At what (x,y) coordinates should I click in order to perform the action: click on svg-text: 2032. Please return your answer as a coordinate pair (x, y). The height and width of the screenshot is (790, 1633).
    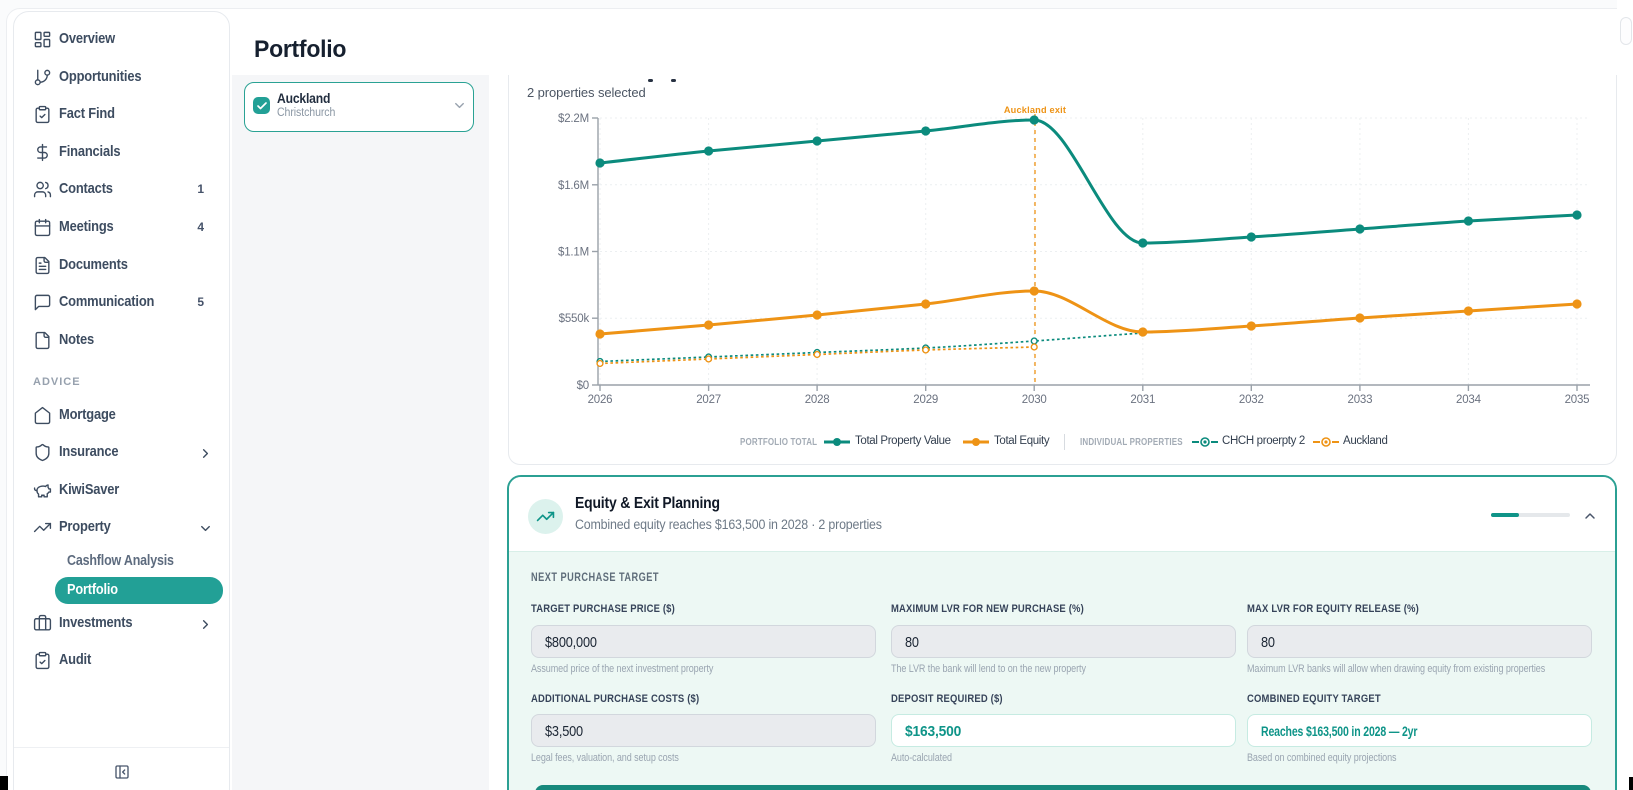
    Looking at the image, I should click on (1251, 400).